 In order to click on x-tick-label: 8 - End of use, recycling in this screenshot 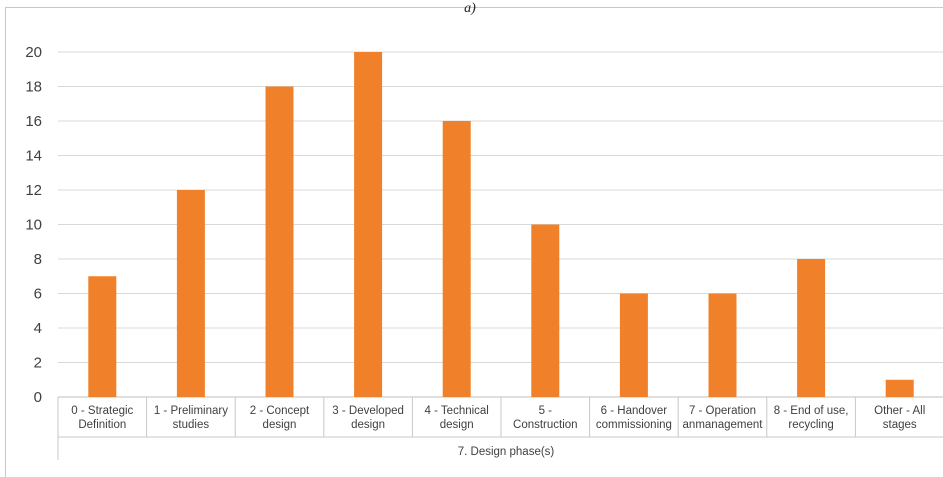, I will do `click(811, 418)`.